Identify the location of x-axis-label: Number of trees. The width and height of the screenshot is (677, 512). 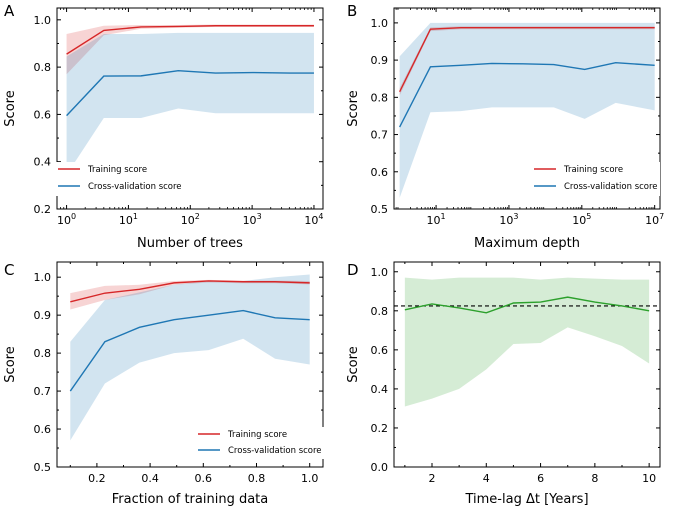
(190, 243).